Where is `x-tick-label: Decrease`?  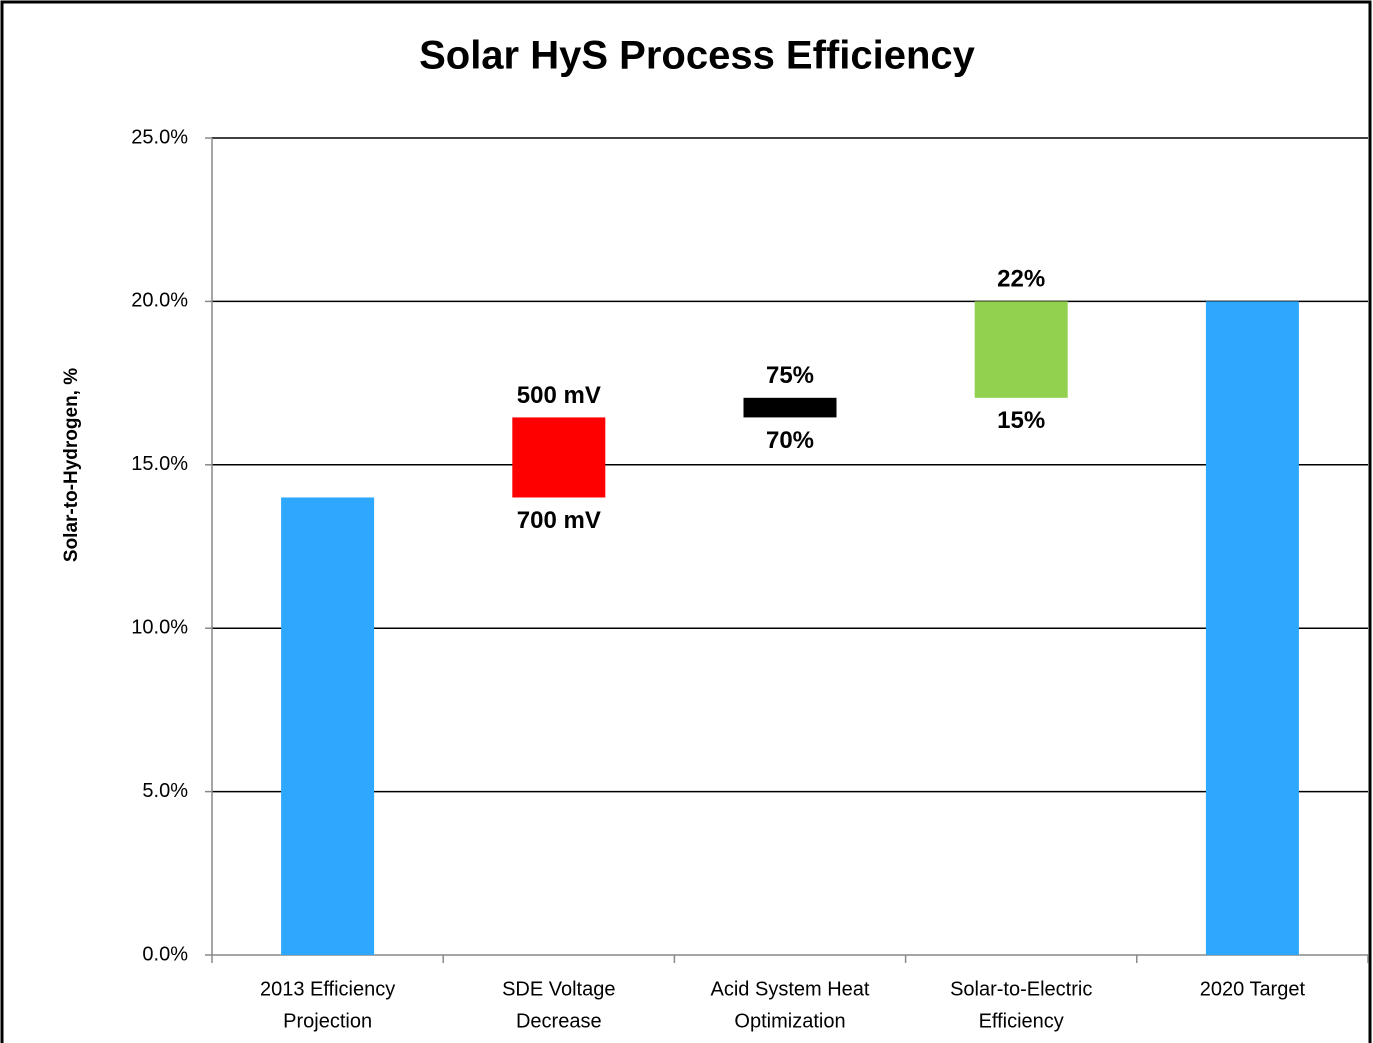
x-tick-label: Decrease is located at coordinates (559, 1021).